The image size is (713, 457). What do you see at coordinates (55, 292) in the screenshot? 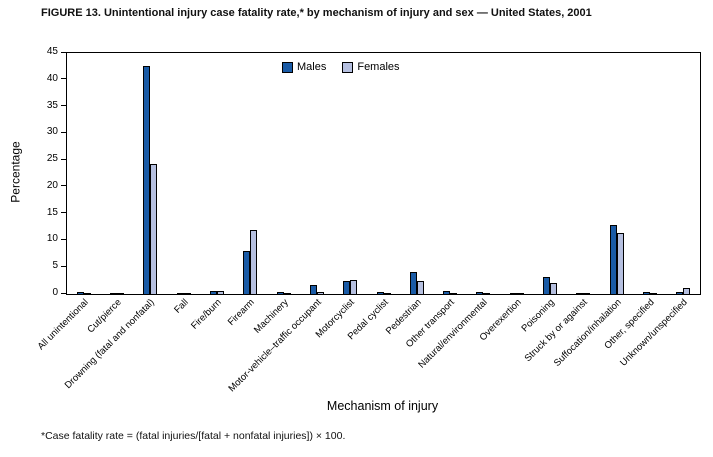
I see `y-tick-label: 0` at bounding box center [55, 292].